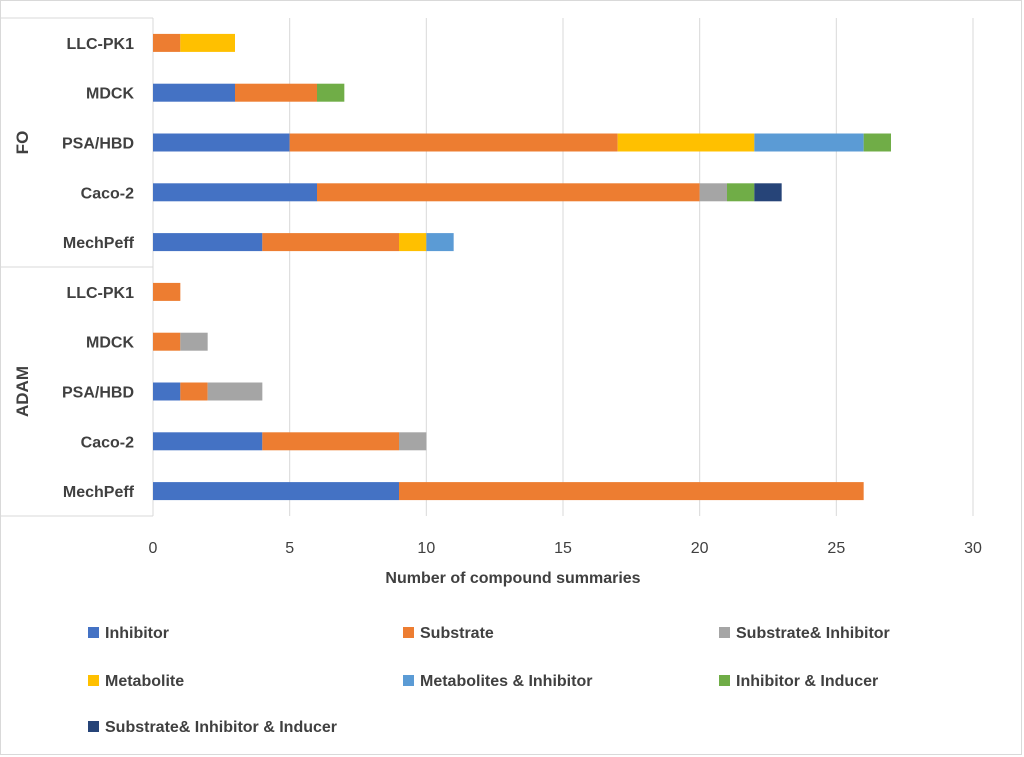 This screenshot has width=1024, height=757. What do you see at coordinates (724, 680) in the screenshot?
I see `legend-swatch-inhibitor-inducer` at bounding box center [724, 680].